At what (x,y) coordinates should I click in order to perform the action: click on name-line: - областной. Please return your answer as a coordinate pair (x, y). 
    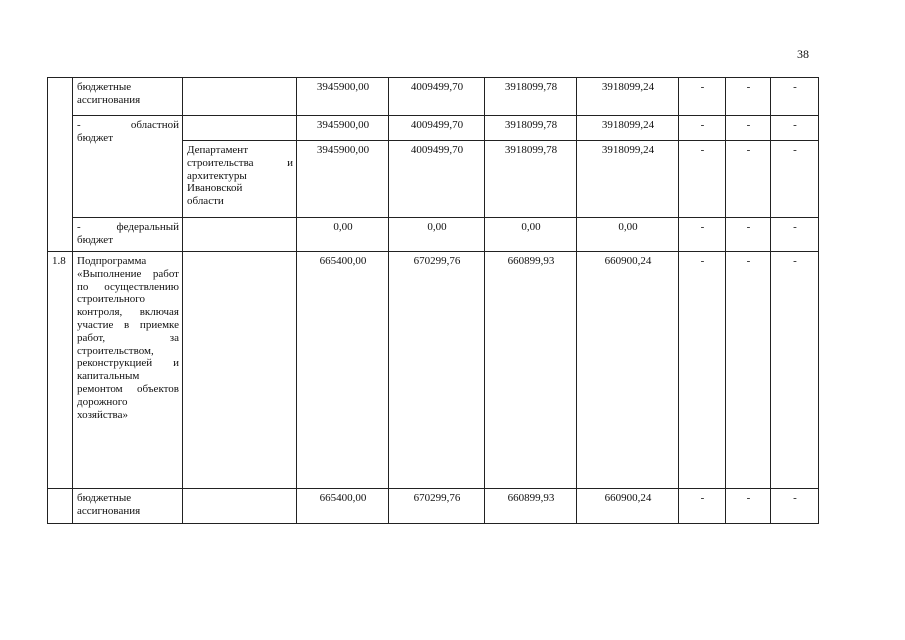
    Looking at the image, I should click on (128, 125).